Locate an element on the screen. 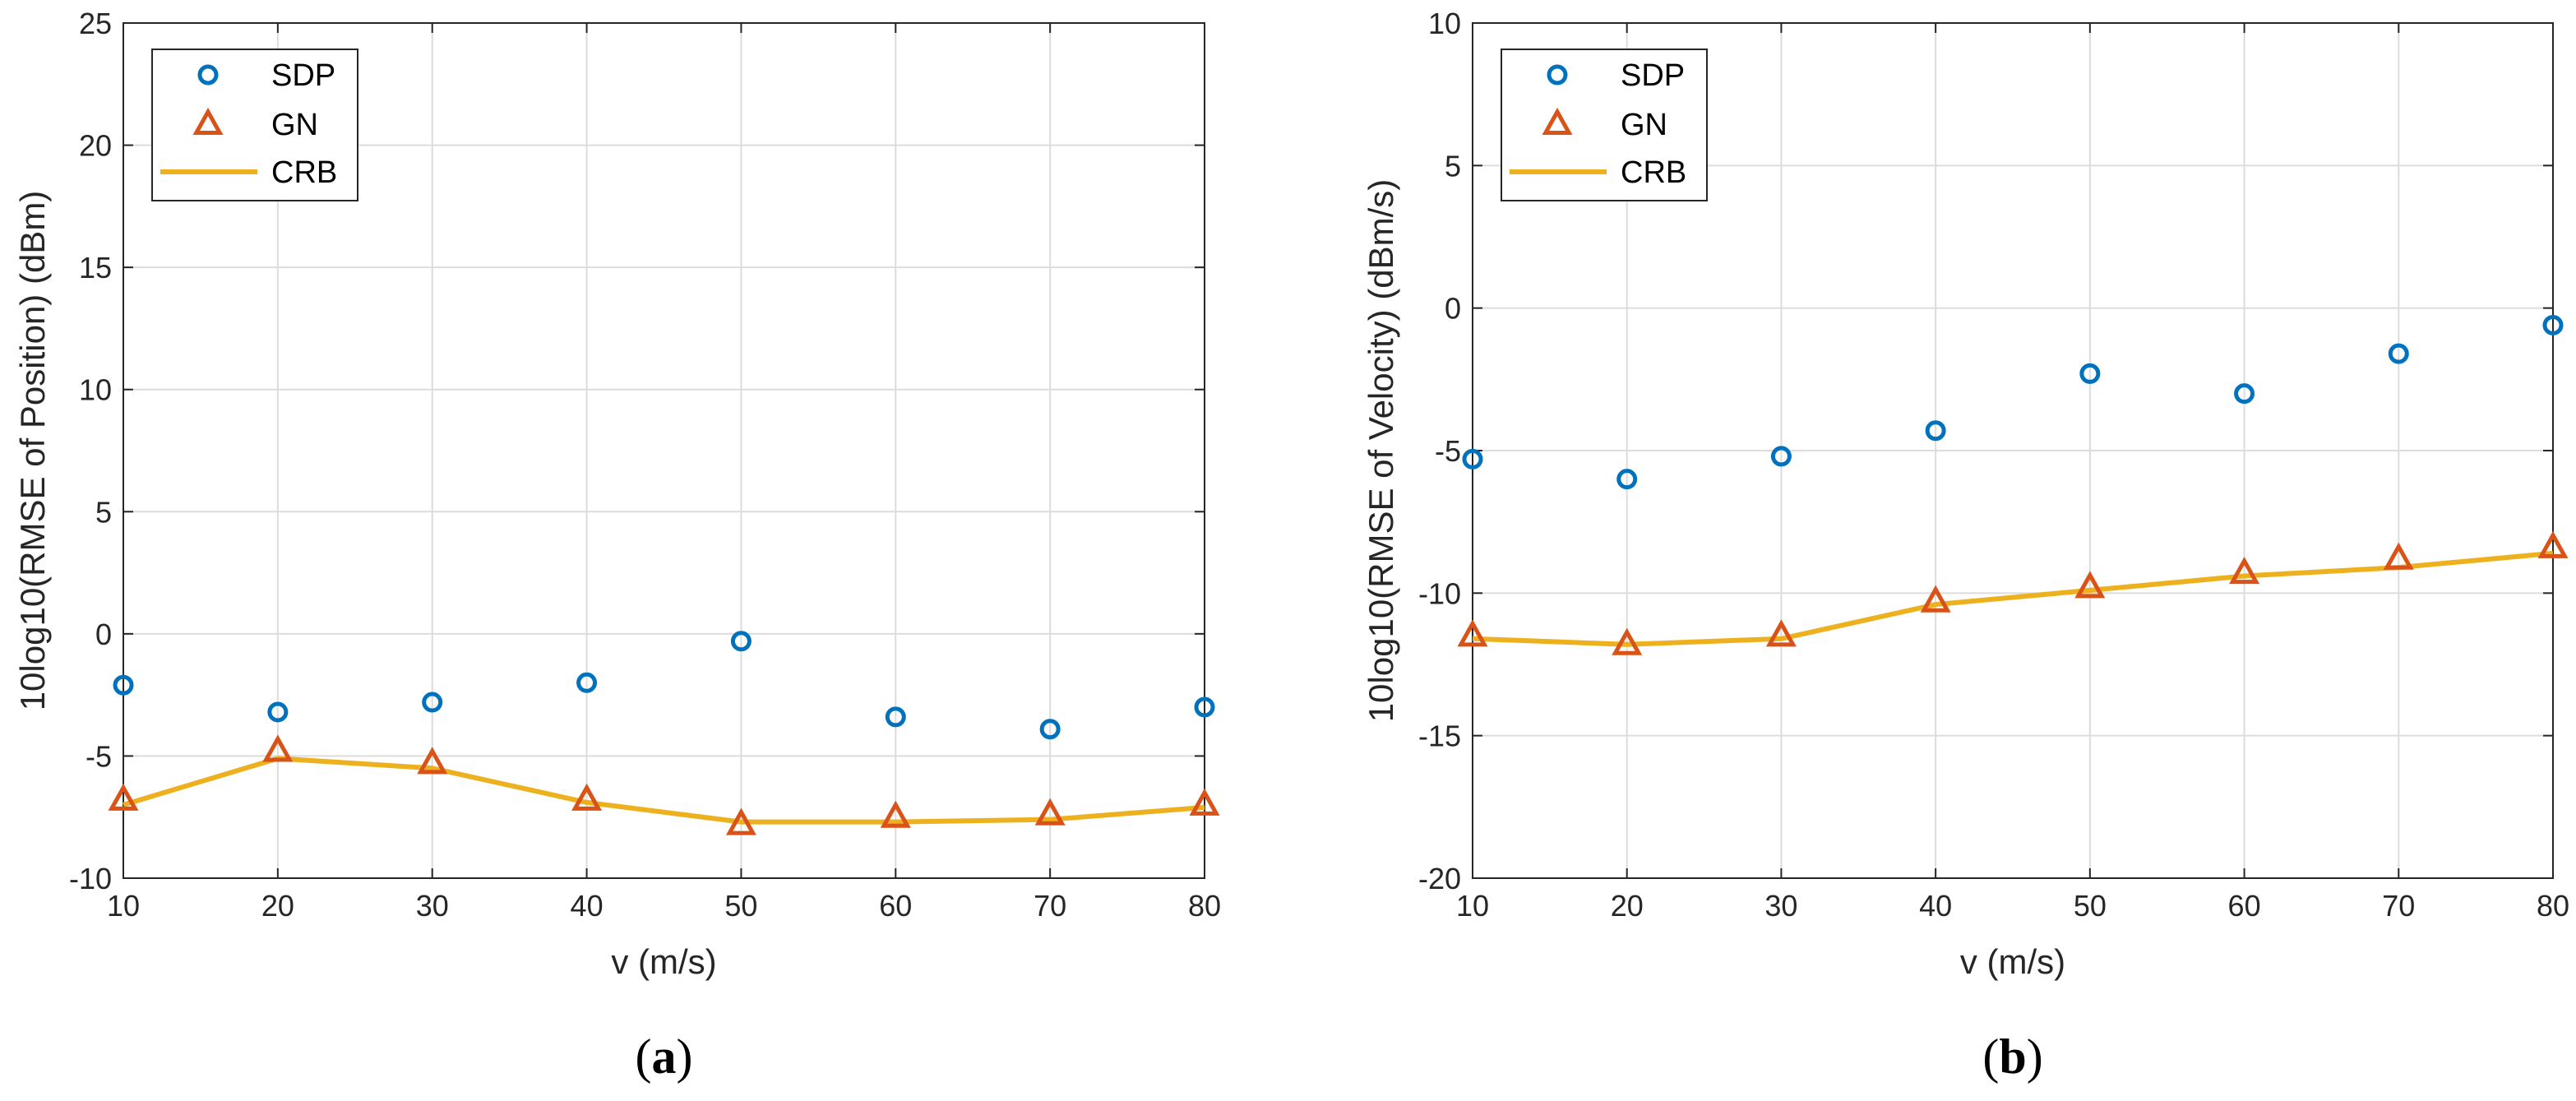 This screenshot has width=2576, height=1101. panel-label: (b) is located at coordinates (2012, 1056).